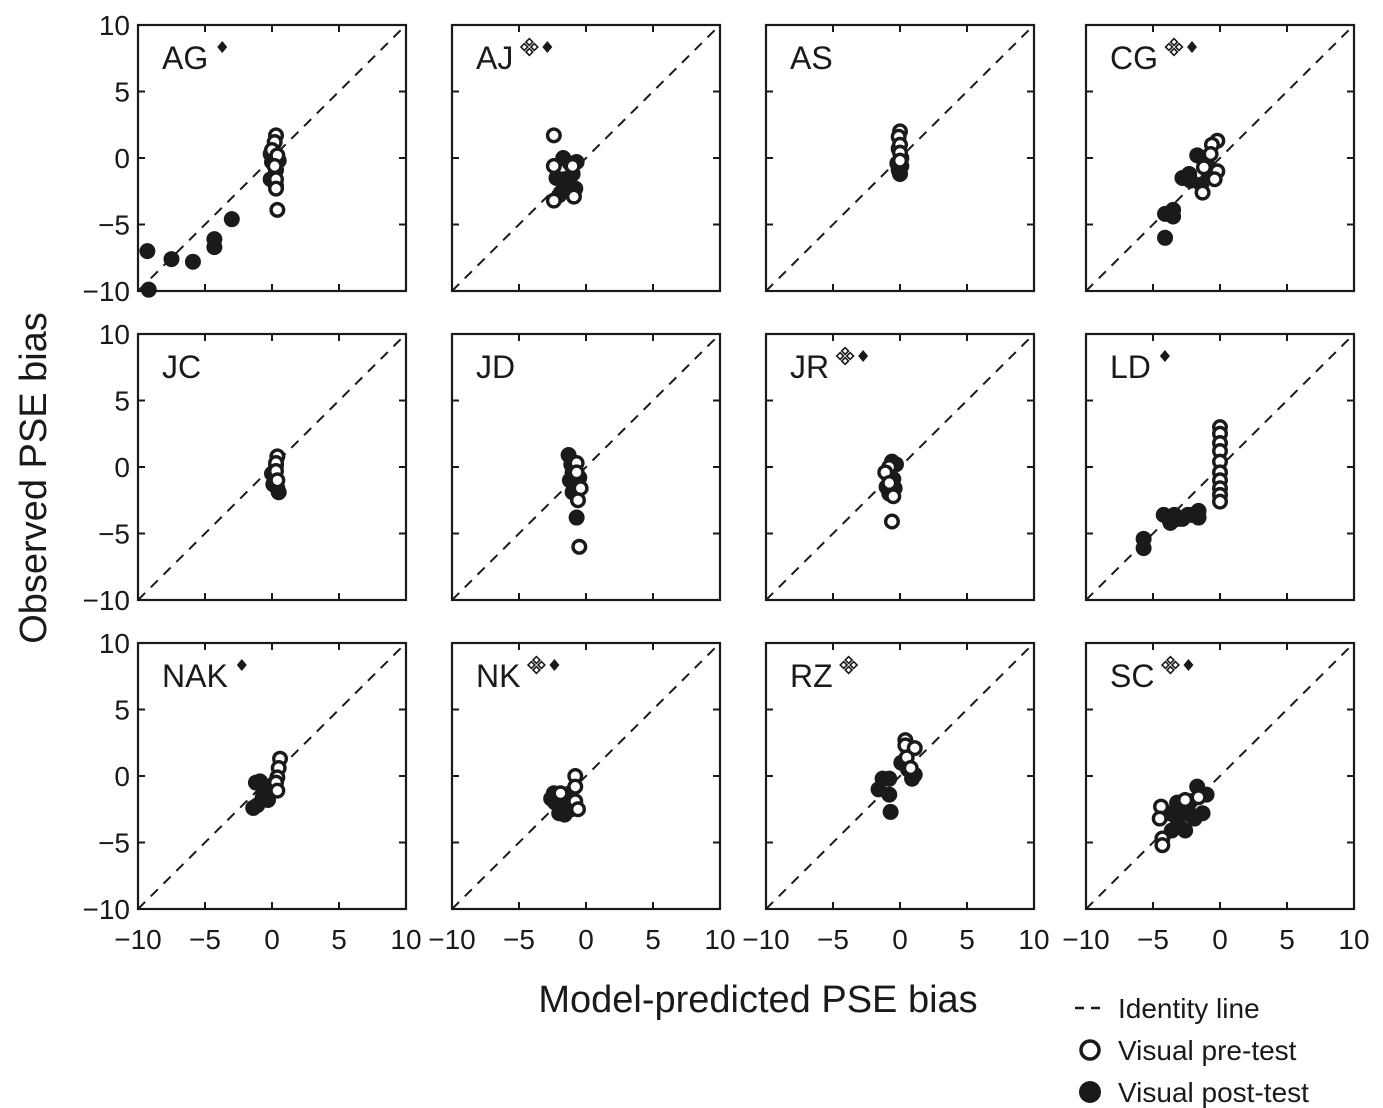 The width and height of the screenshot is (1383, 1108). I want to click on panel-title: AG, so click(185, 58).